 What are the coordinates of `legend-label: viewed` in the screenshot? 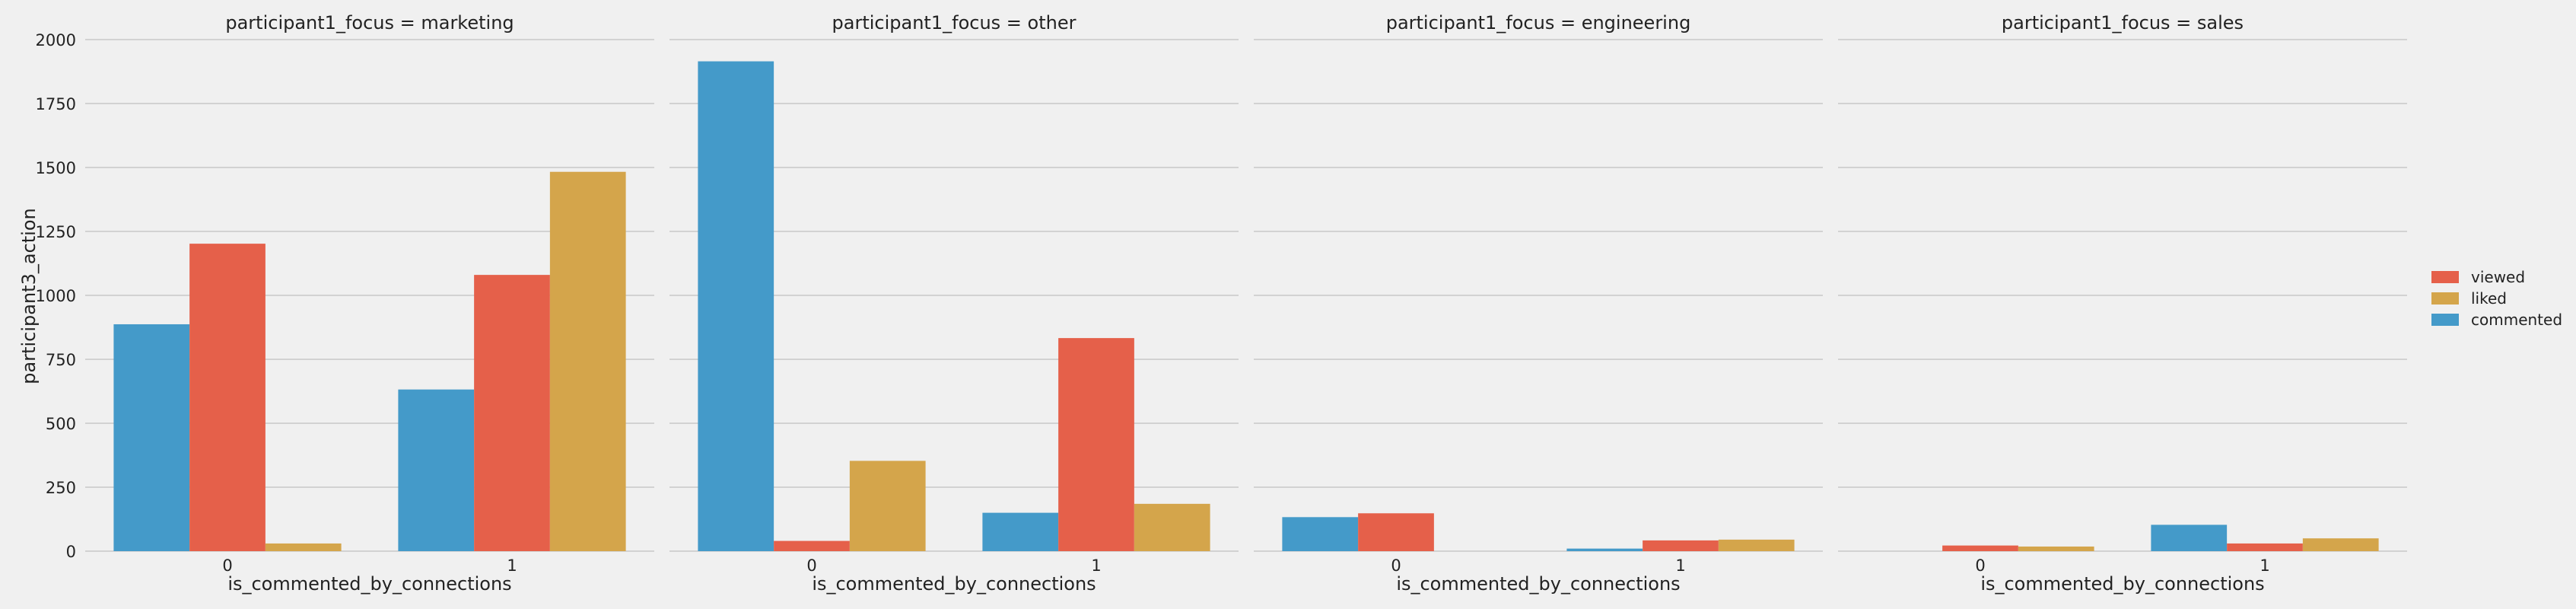 It's located at (2498, 277).